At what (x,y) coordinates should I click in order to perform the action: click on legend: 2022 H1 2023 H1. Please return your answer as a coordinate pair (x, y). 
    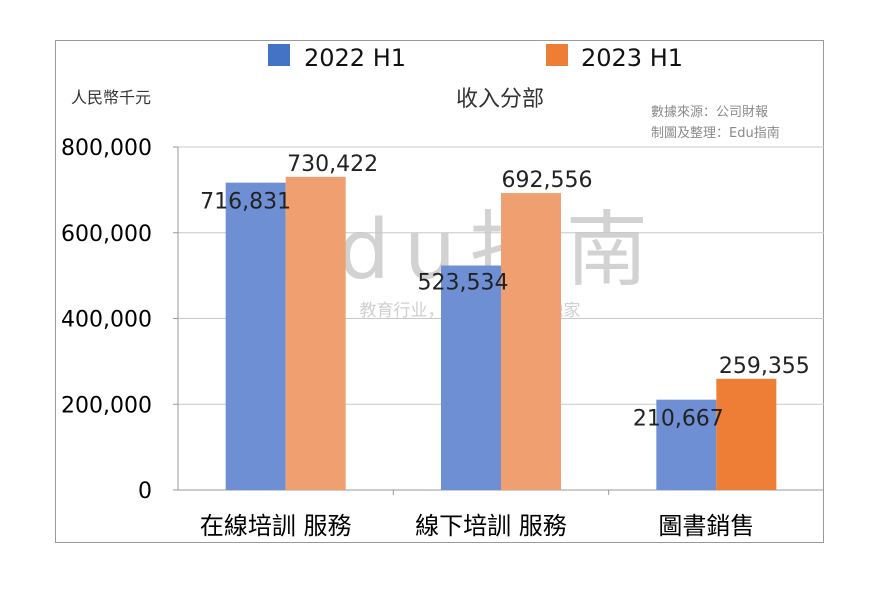
    Looking at the image, I should click on (475, 58).